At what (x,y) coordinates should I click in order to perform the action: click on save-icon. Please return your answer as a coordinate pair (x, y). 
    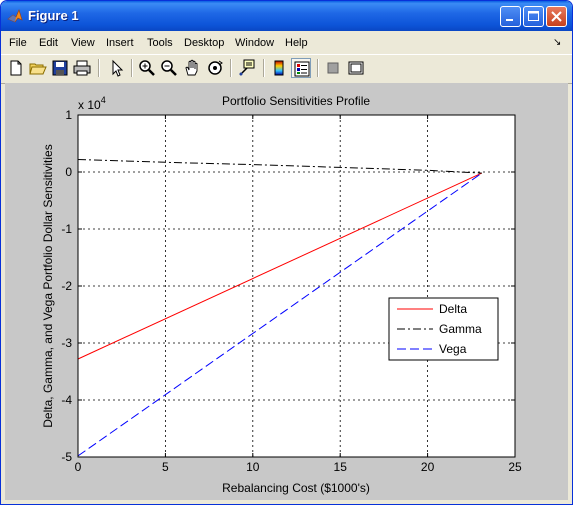
    Looking at the image, I should click on (60, 68).